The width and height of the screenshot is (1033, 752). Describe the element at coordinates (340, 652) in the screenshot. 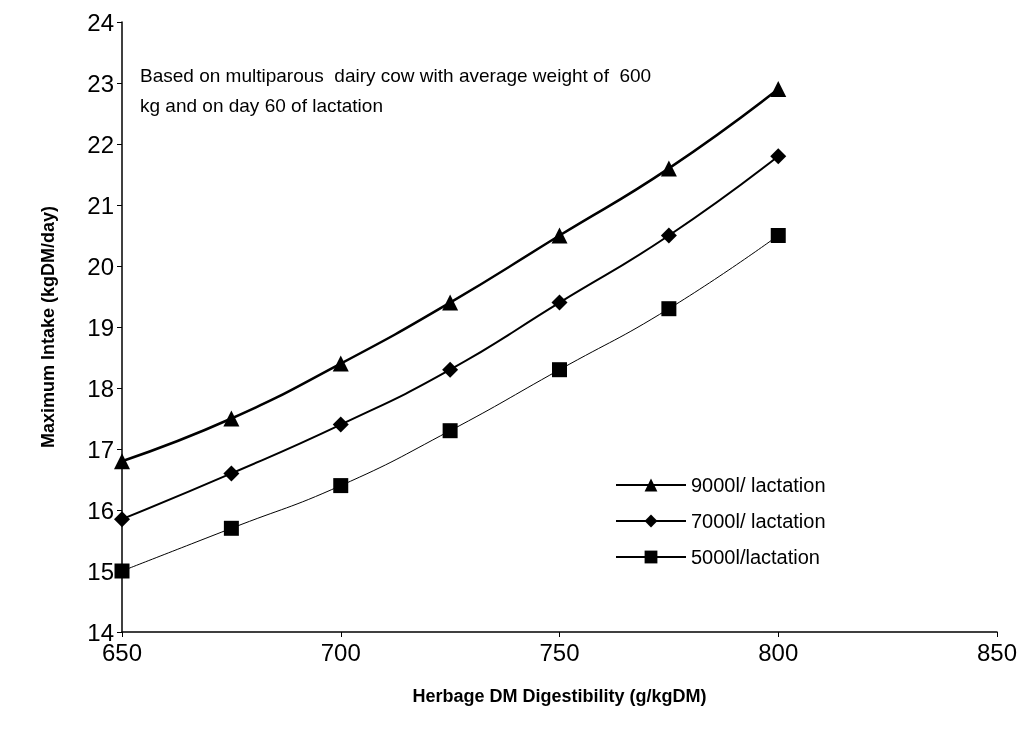

I see `x-tick-label: 700` at that location.